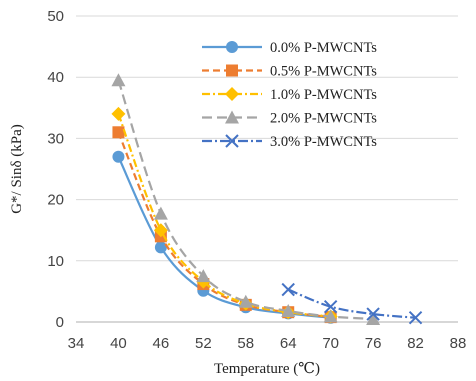 Image resolution: width=476 pixels, height=381 pixels. I want to click on legend-label: 3.0% P-MWCNTs, so click(323, 142).